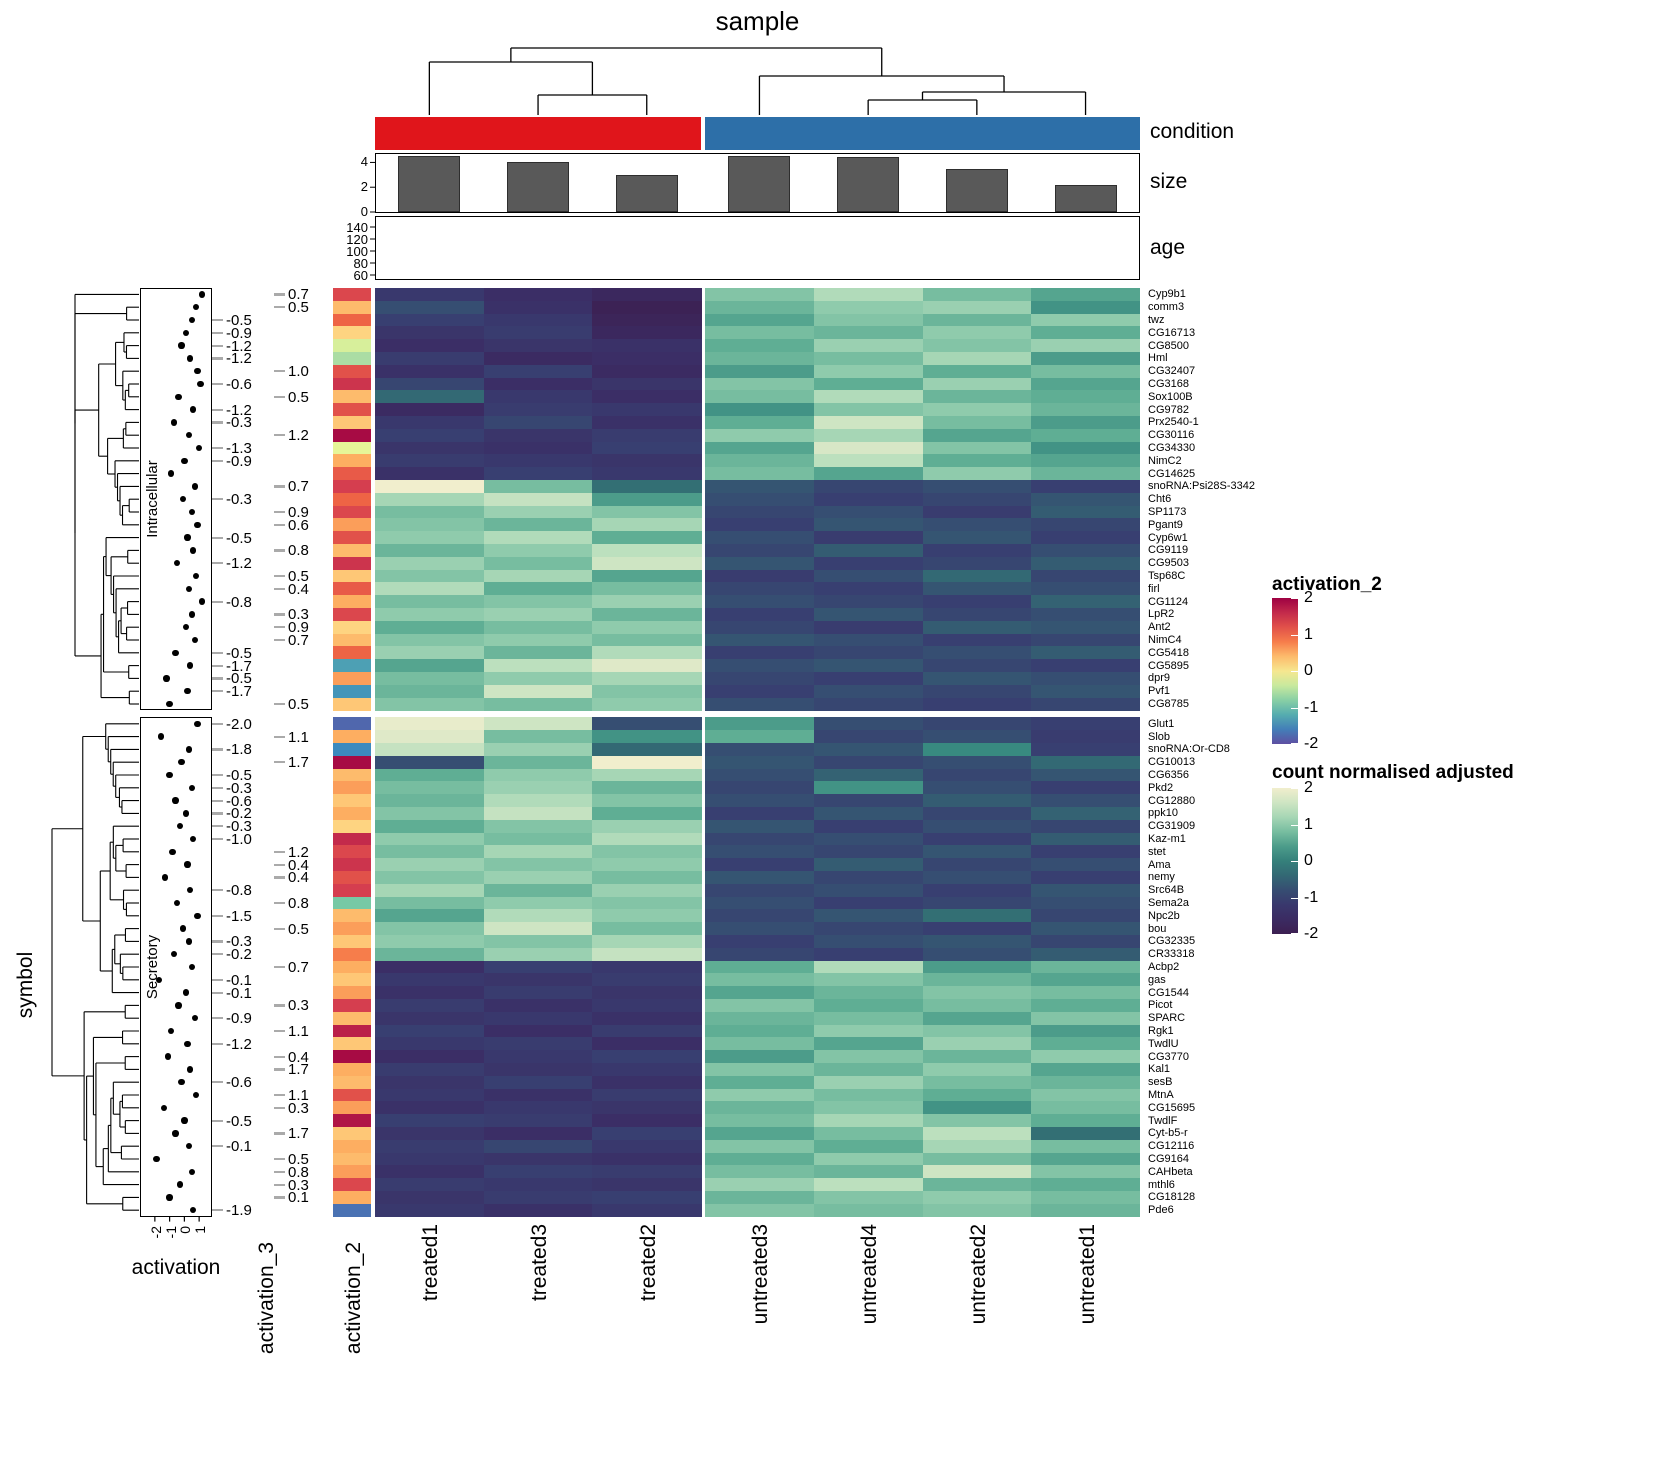 The height and width of the screenshot is (1471, 1672). What do you see at coordinates (239, 500) in the screenshot?
I see `activation3-value: -0.3` at bounding box center [239, 500].